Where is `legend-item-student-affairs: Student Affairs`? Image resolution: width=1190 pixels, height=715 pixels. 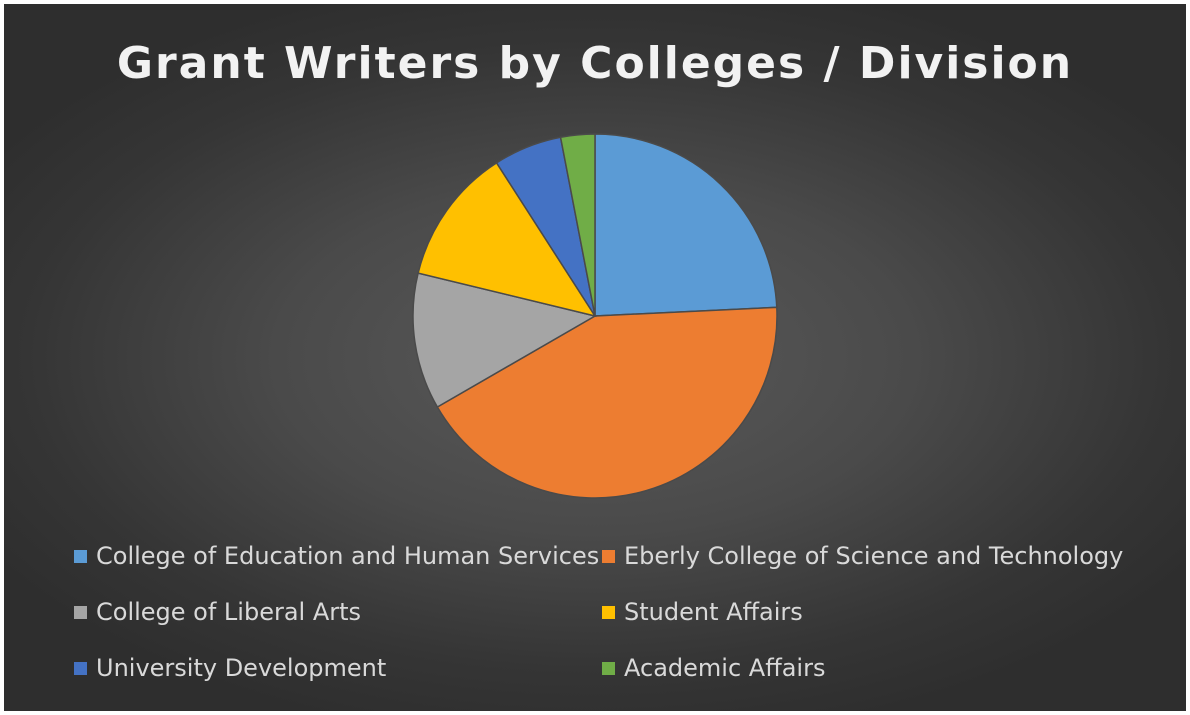
legend-item-student-affairs: Student Affairs is located at coordinates (702, 612).